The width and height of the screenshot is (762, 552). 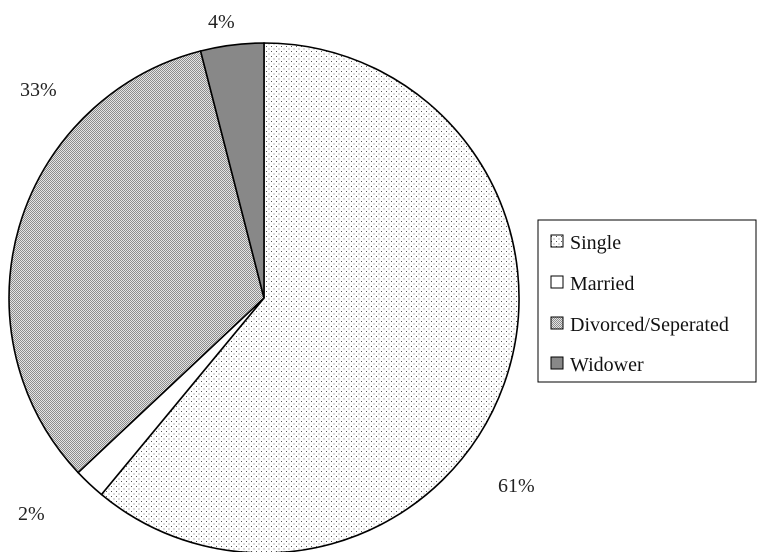 What do you see at coordinates (607, 365) in the screenshot?
I see `legend-label-widower: Widower` at bounding box center [607, 365].